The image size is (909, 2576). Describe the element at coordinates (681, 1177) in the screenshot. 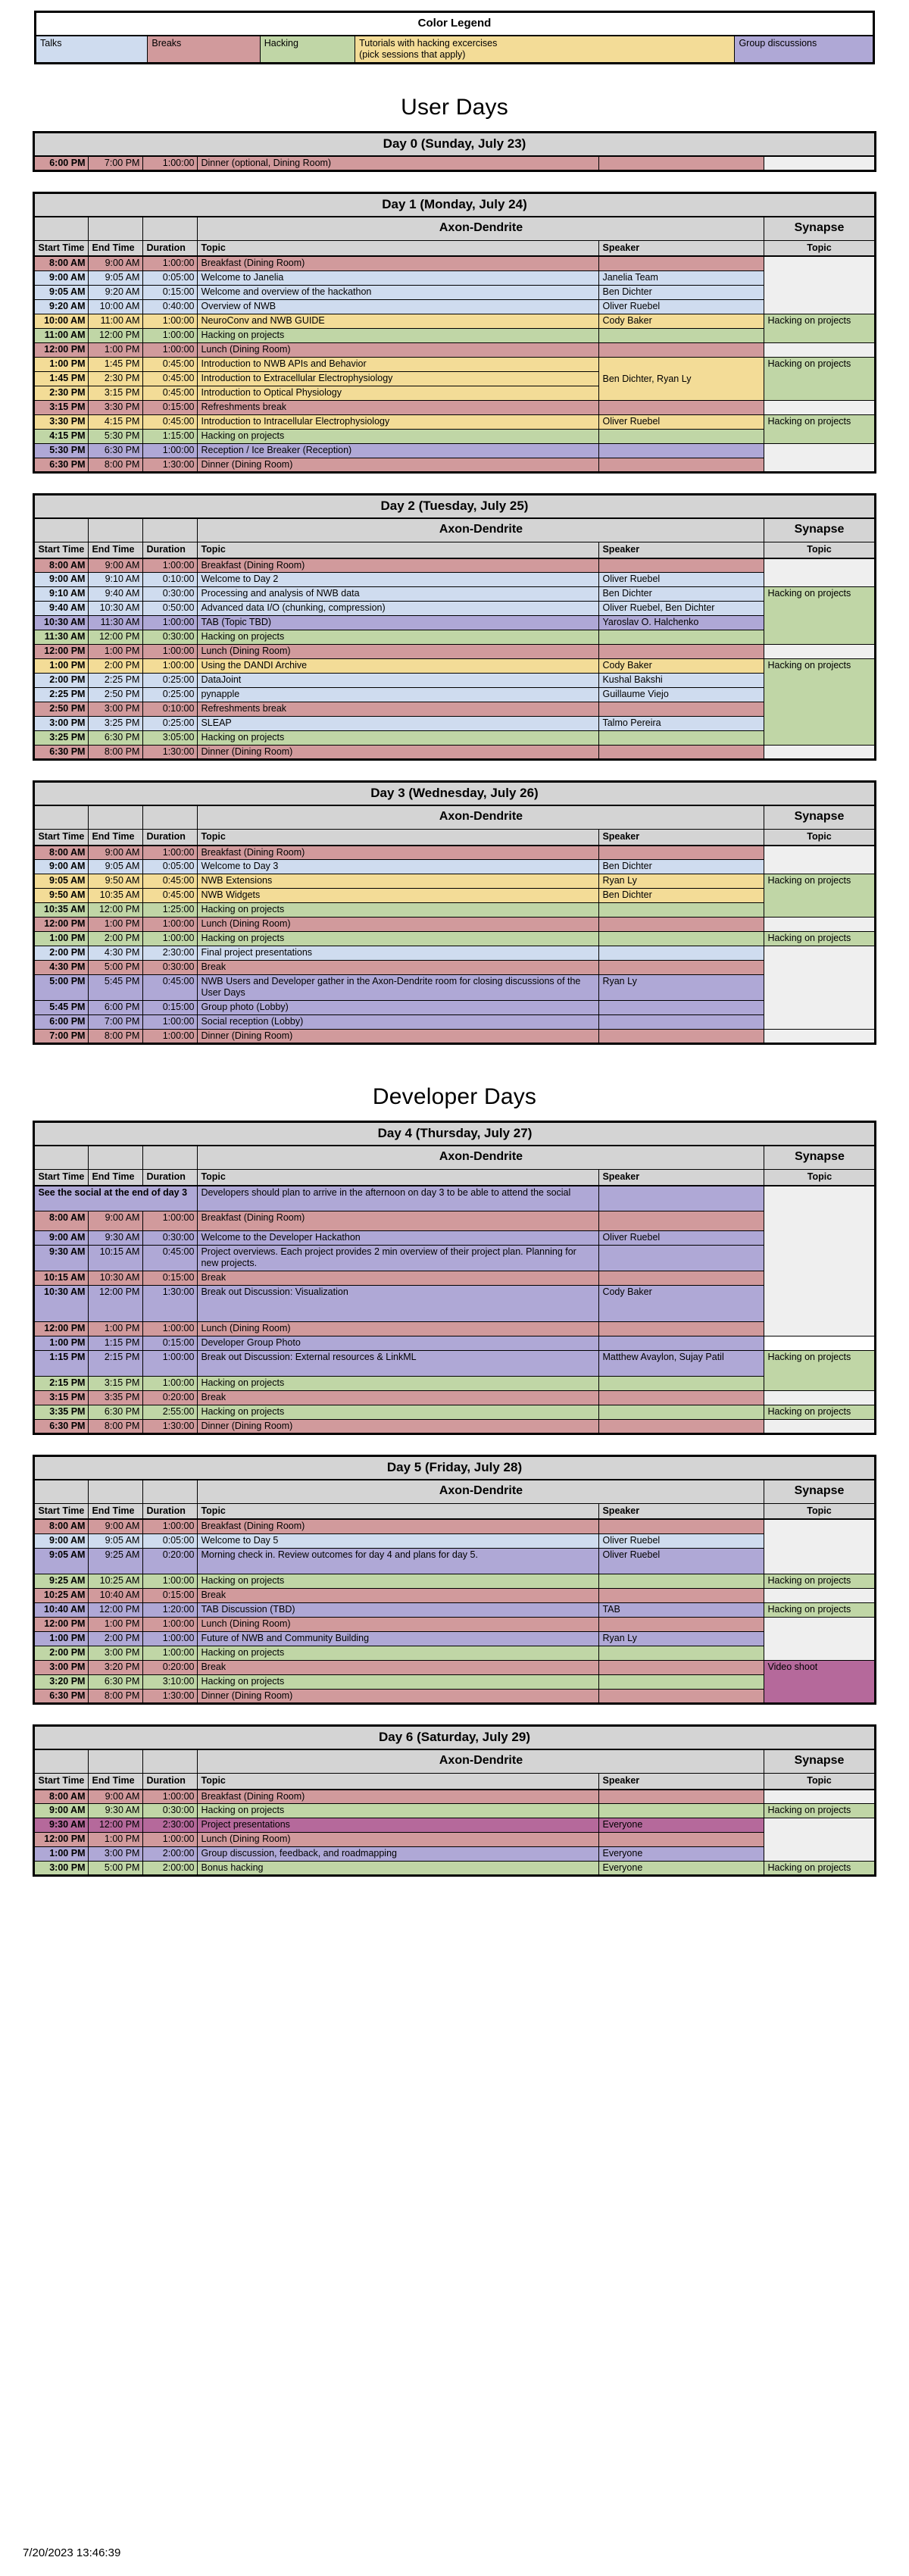

I see `col-header-speaker: Speaker` at that location.